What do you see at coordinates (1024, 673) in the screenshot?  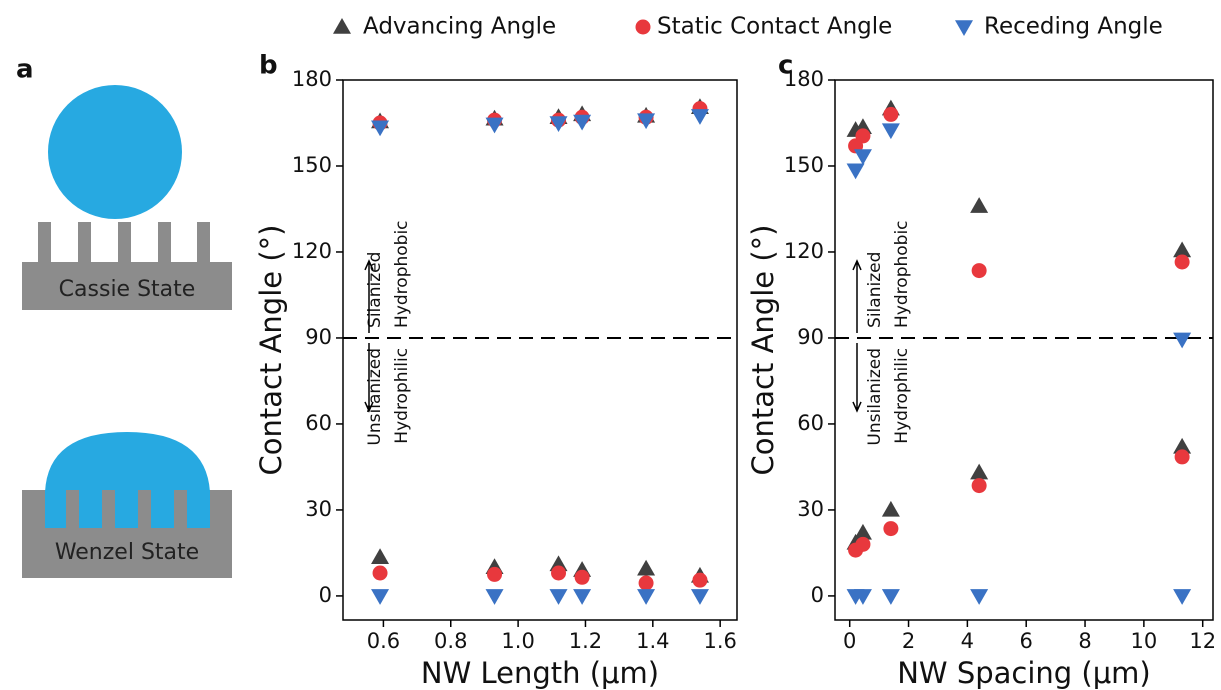 I see `x-axis-label: NW Spacing (μm)` at bounding box center [1024, 673].